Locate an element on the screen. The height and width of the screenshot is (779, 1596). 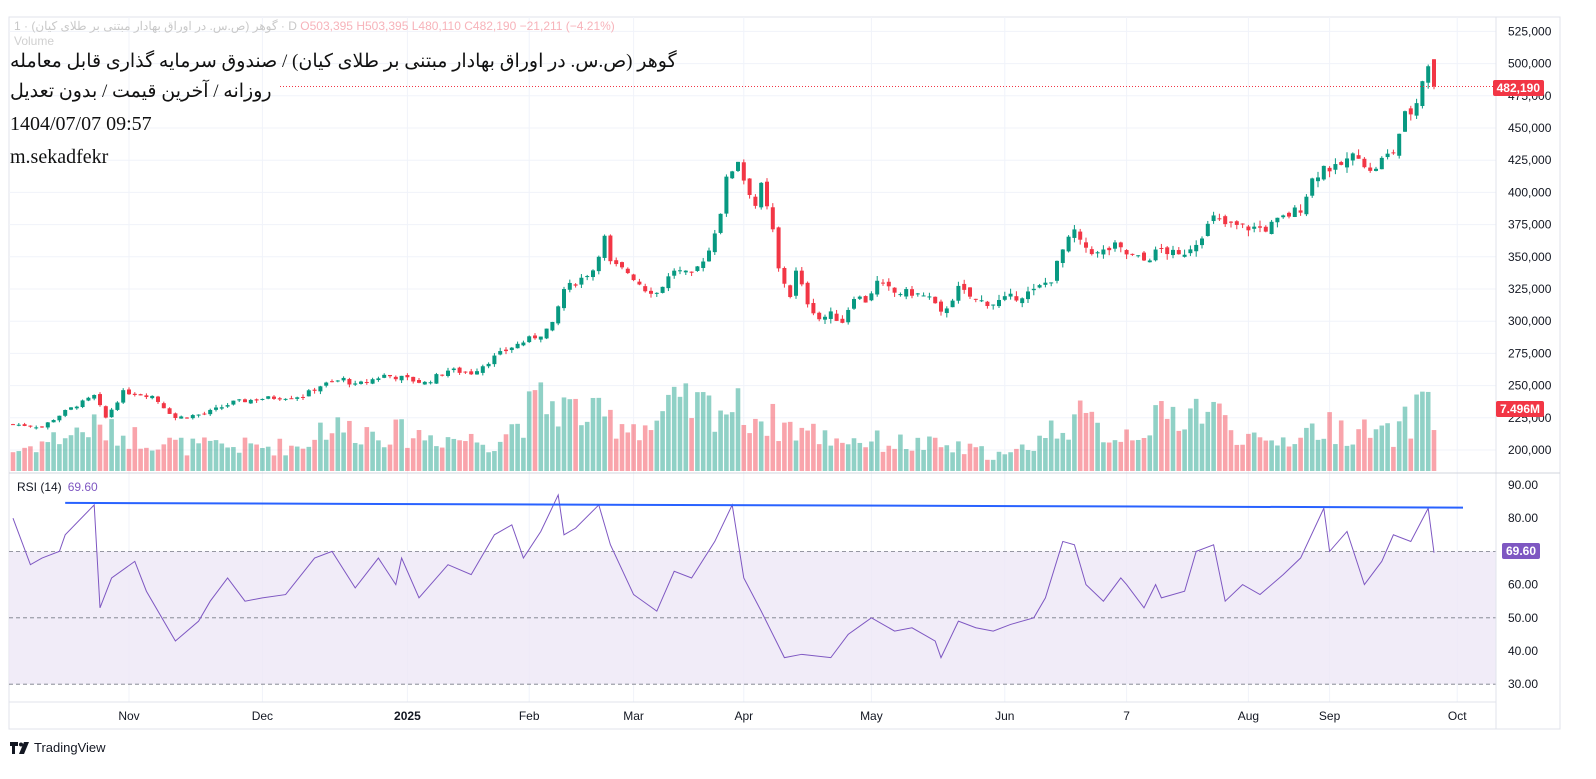
rsi-tick-label: 80.00 is located at coordinates (1523, 518).